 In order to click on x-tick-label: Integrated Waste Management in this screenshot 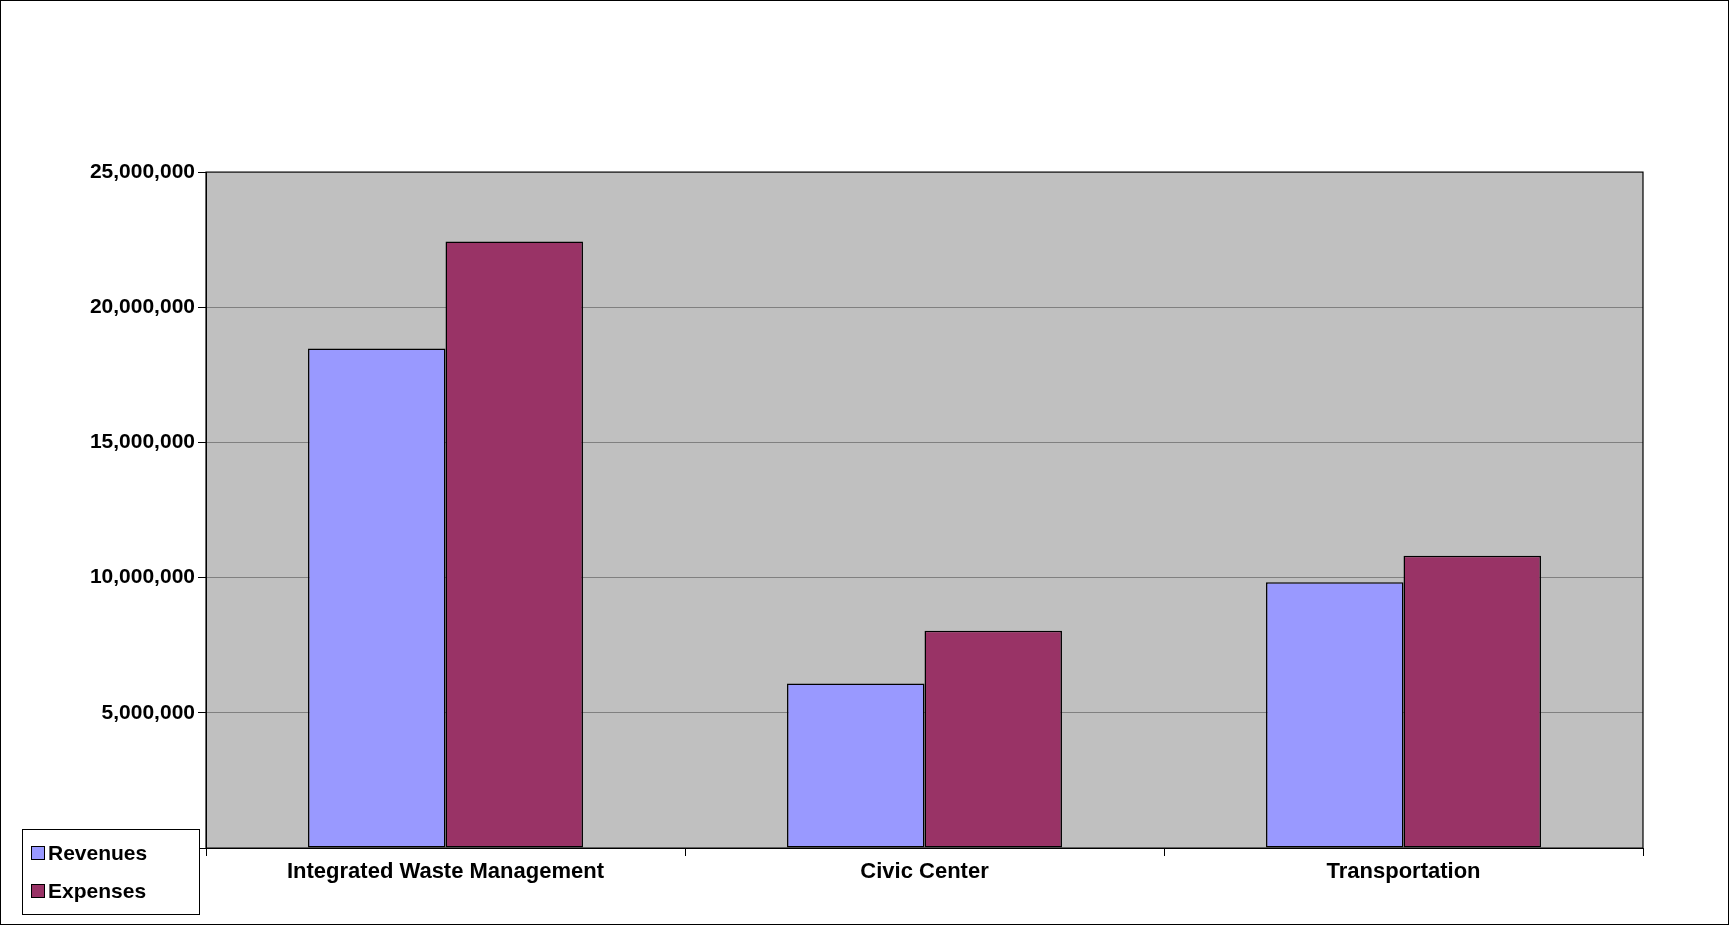, I will do `click(445, 871)`.